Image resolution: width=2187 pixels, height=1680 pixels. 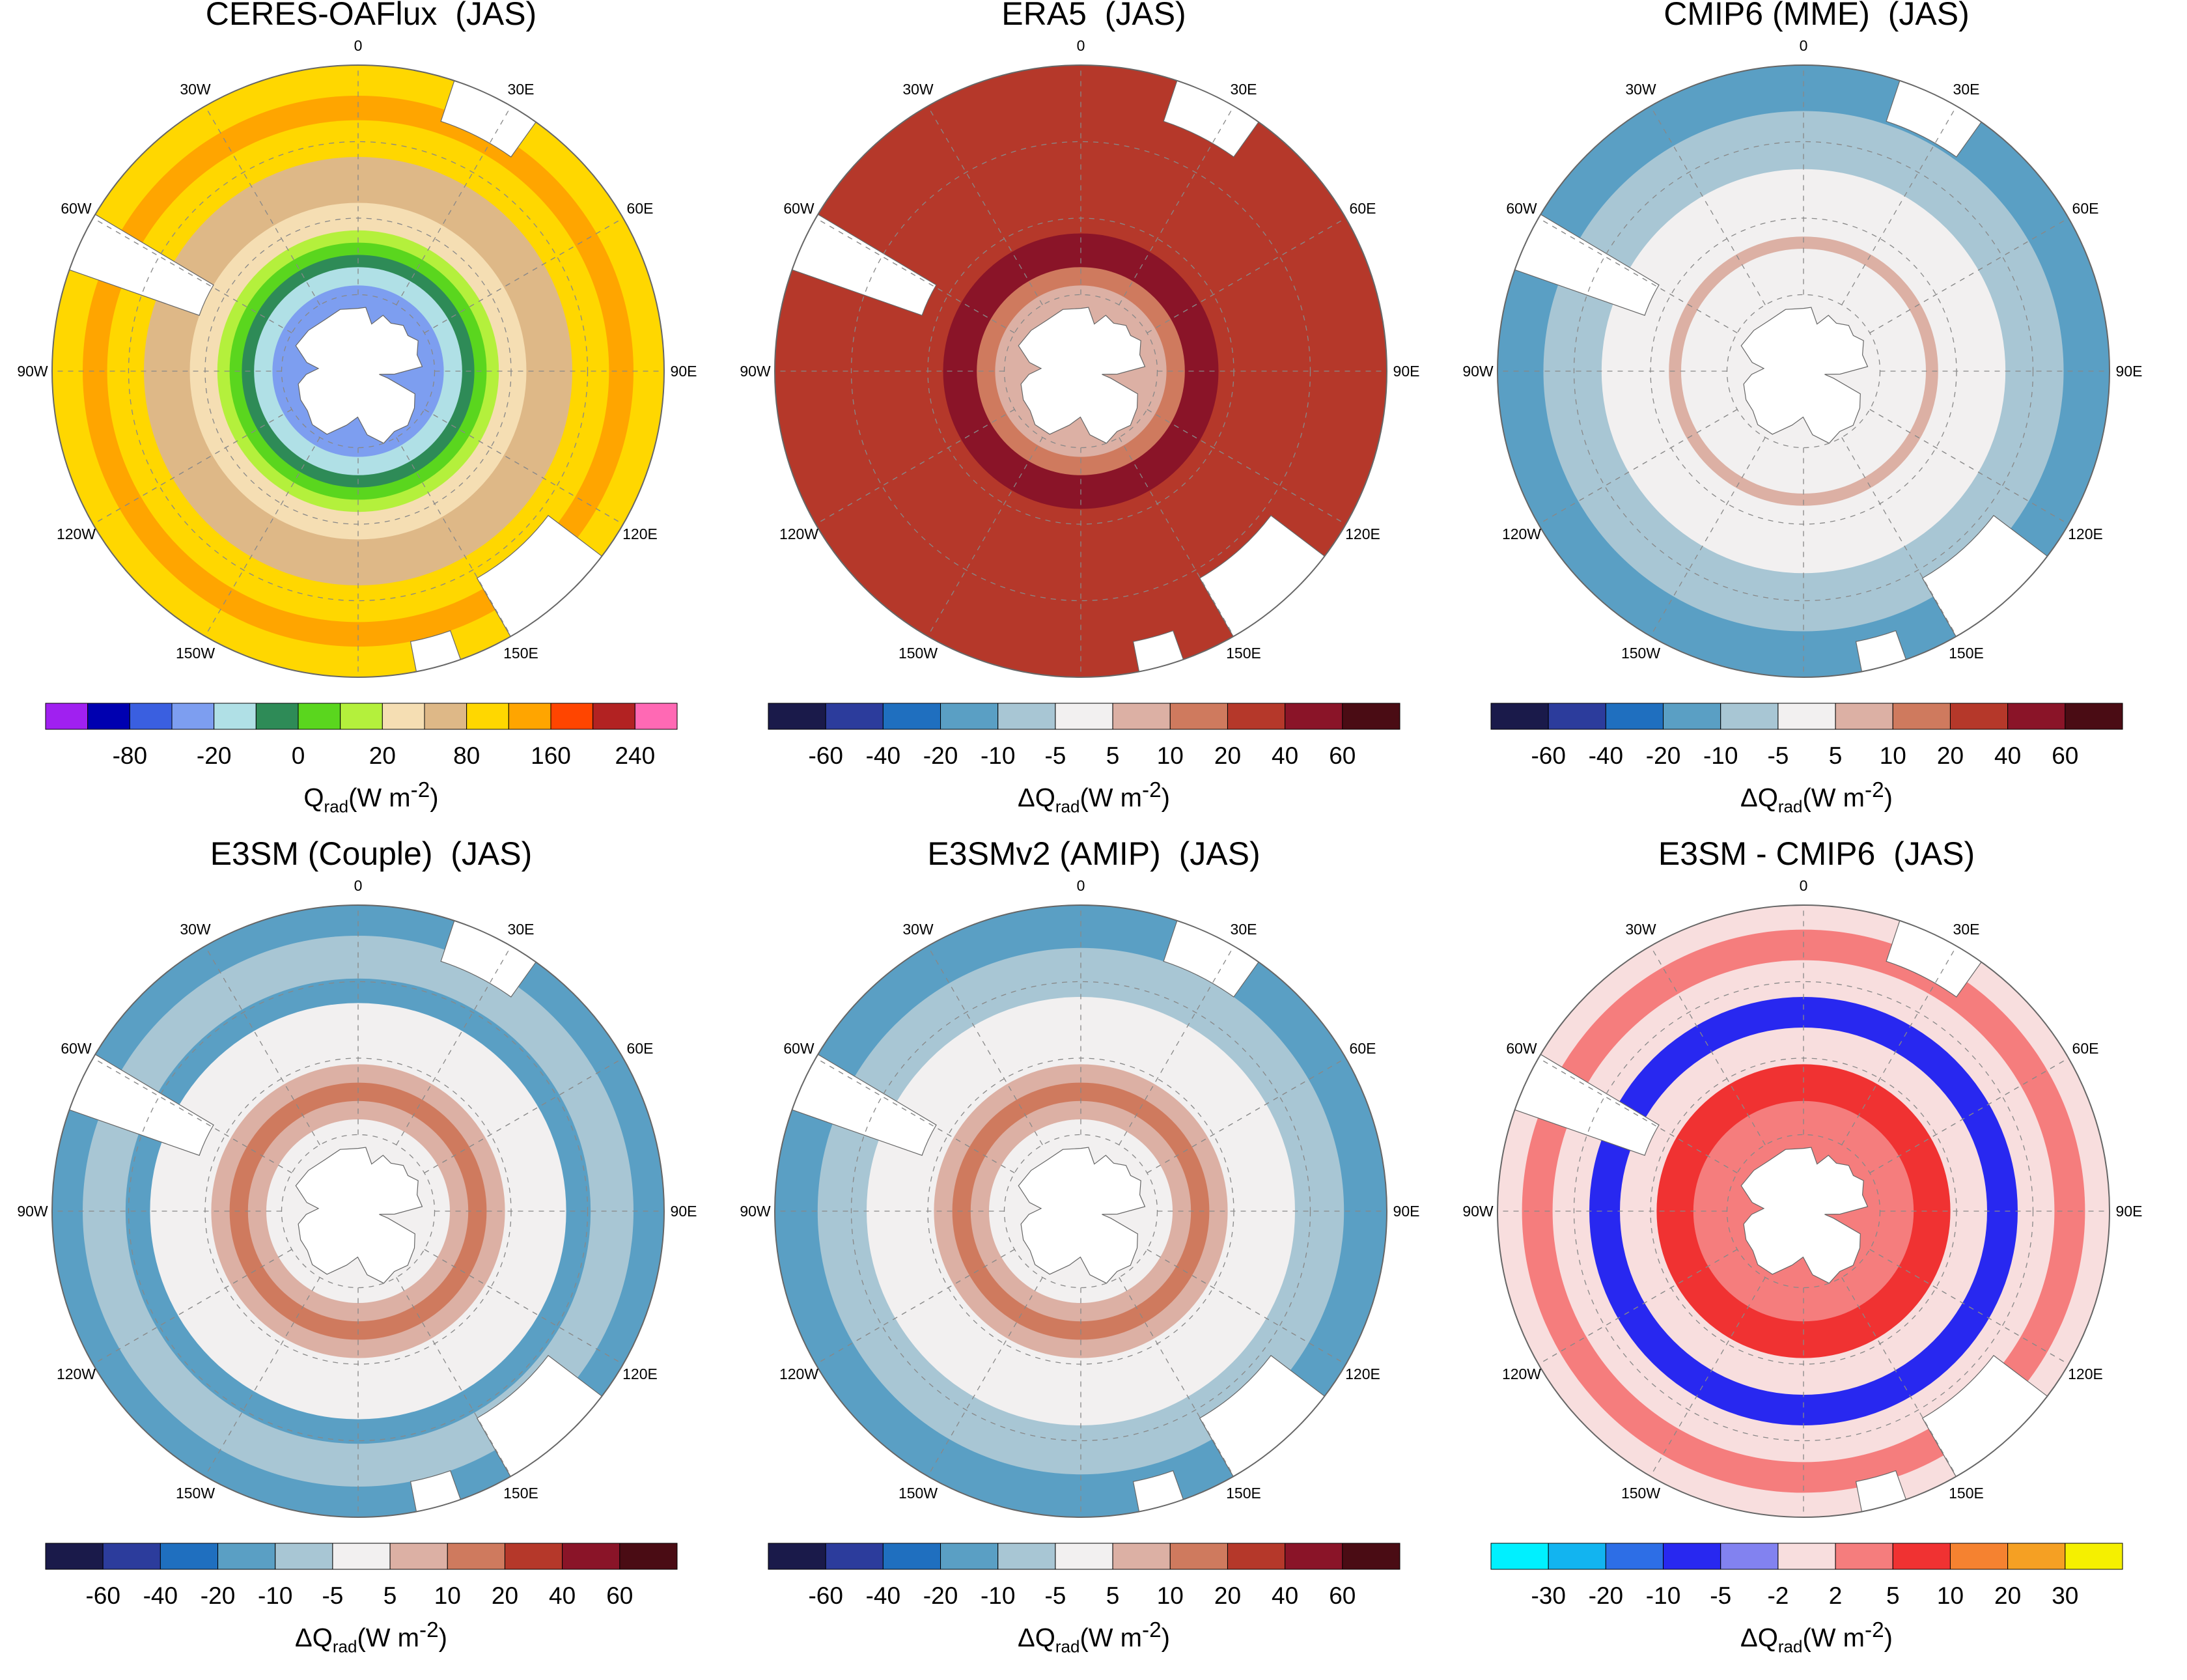 What do you see at coordinates (940, 756) in the screenshot?
I see `colorbar-tick-label: -20` at bounding box center [940, 756].